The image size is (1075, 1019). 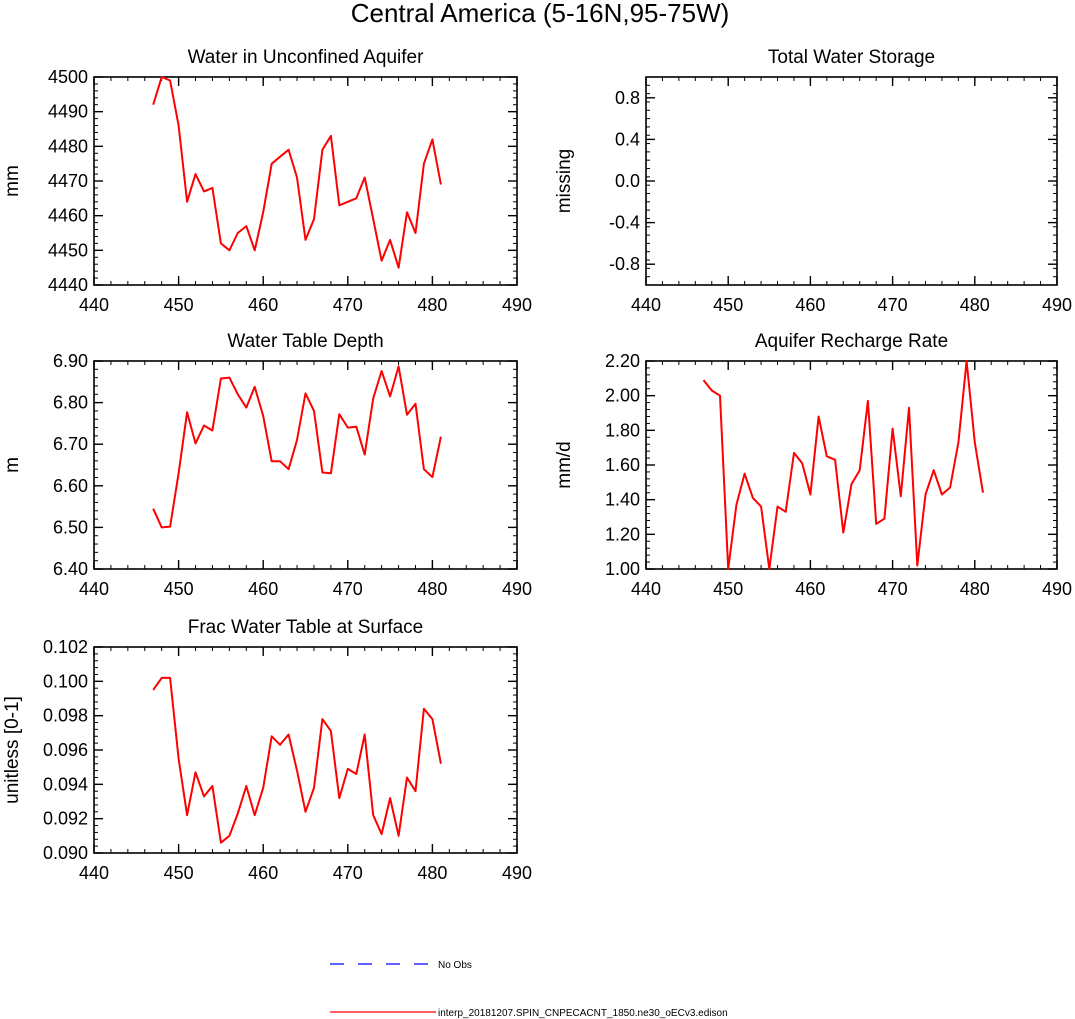 I want to click on y-tick-label: 6.50, so click(x=70, y=527).